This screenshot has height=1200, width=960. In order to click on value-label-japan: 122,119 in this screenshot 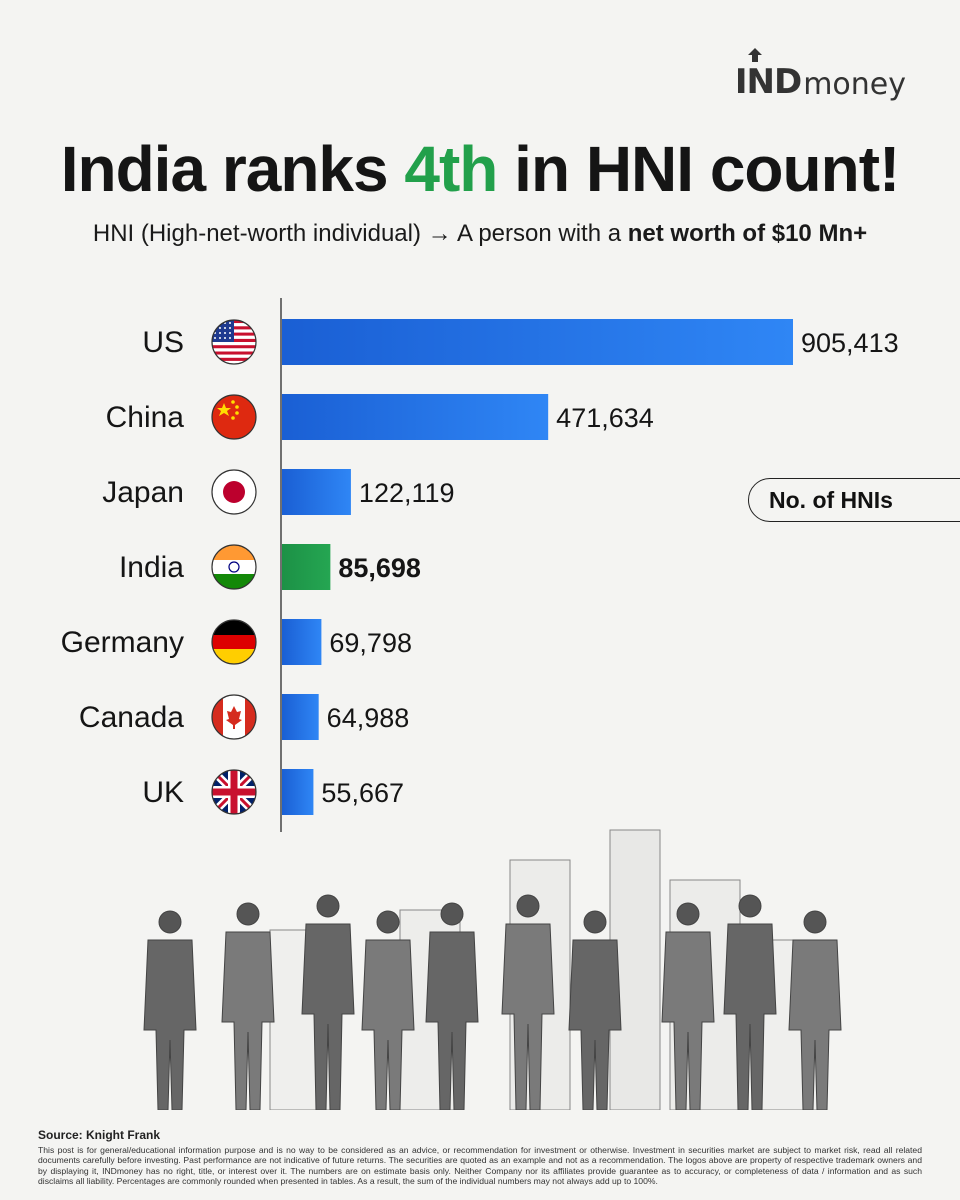, I will do `click(407, 493)`.